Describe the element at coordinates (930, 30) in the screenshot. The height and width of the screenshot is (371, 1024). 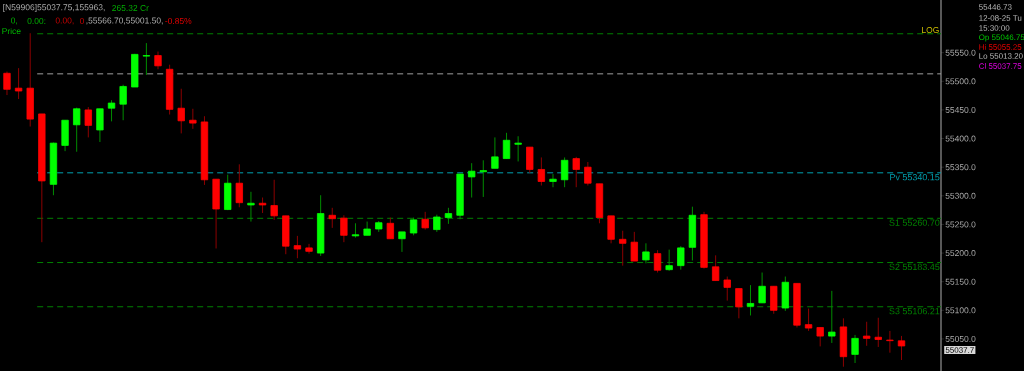
I see `text: LOG` at that location.